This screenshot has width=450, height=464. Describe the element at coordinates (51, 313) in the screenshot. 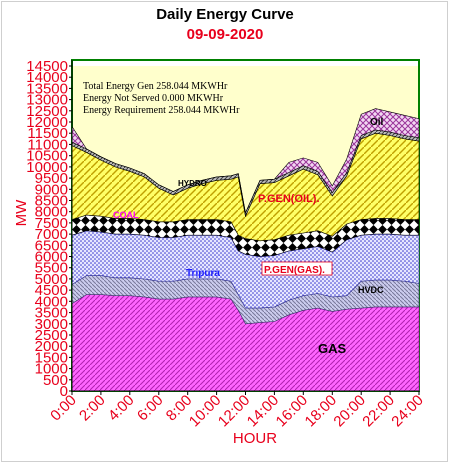

I see `y-tick-label: 3500` at that location.